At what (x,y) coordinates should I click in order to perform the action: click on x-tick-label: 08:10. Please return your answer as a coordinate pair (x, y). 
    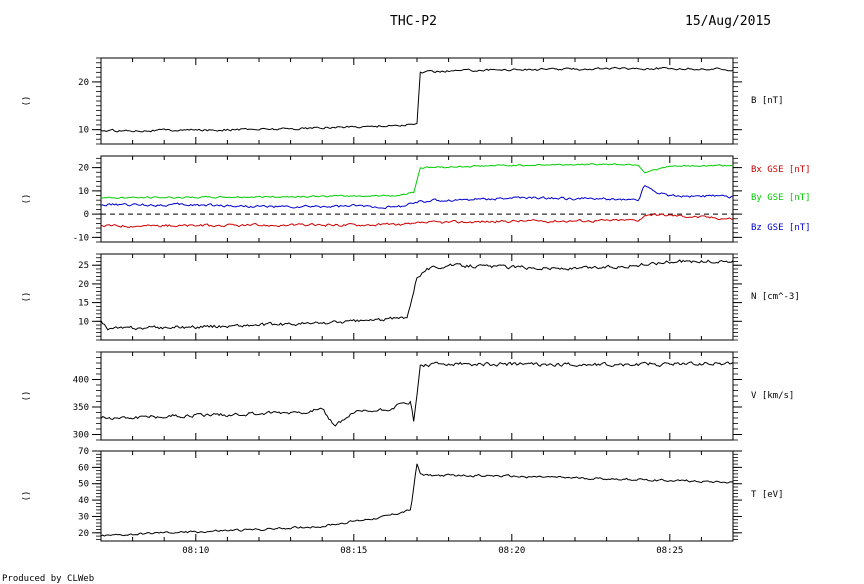
    Looking at the image, I should click on (195, 551).